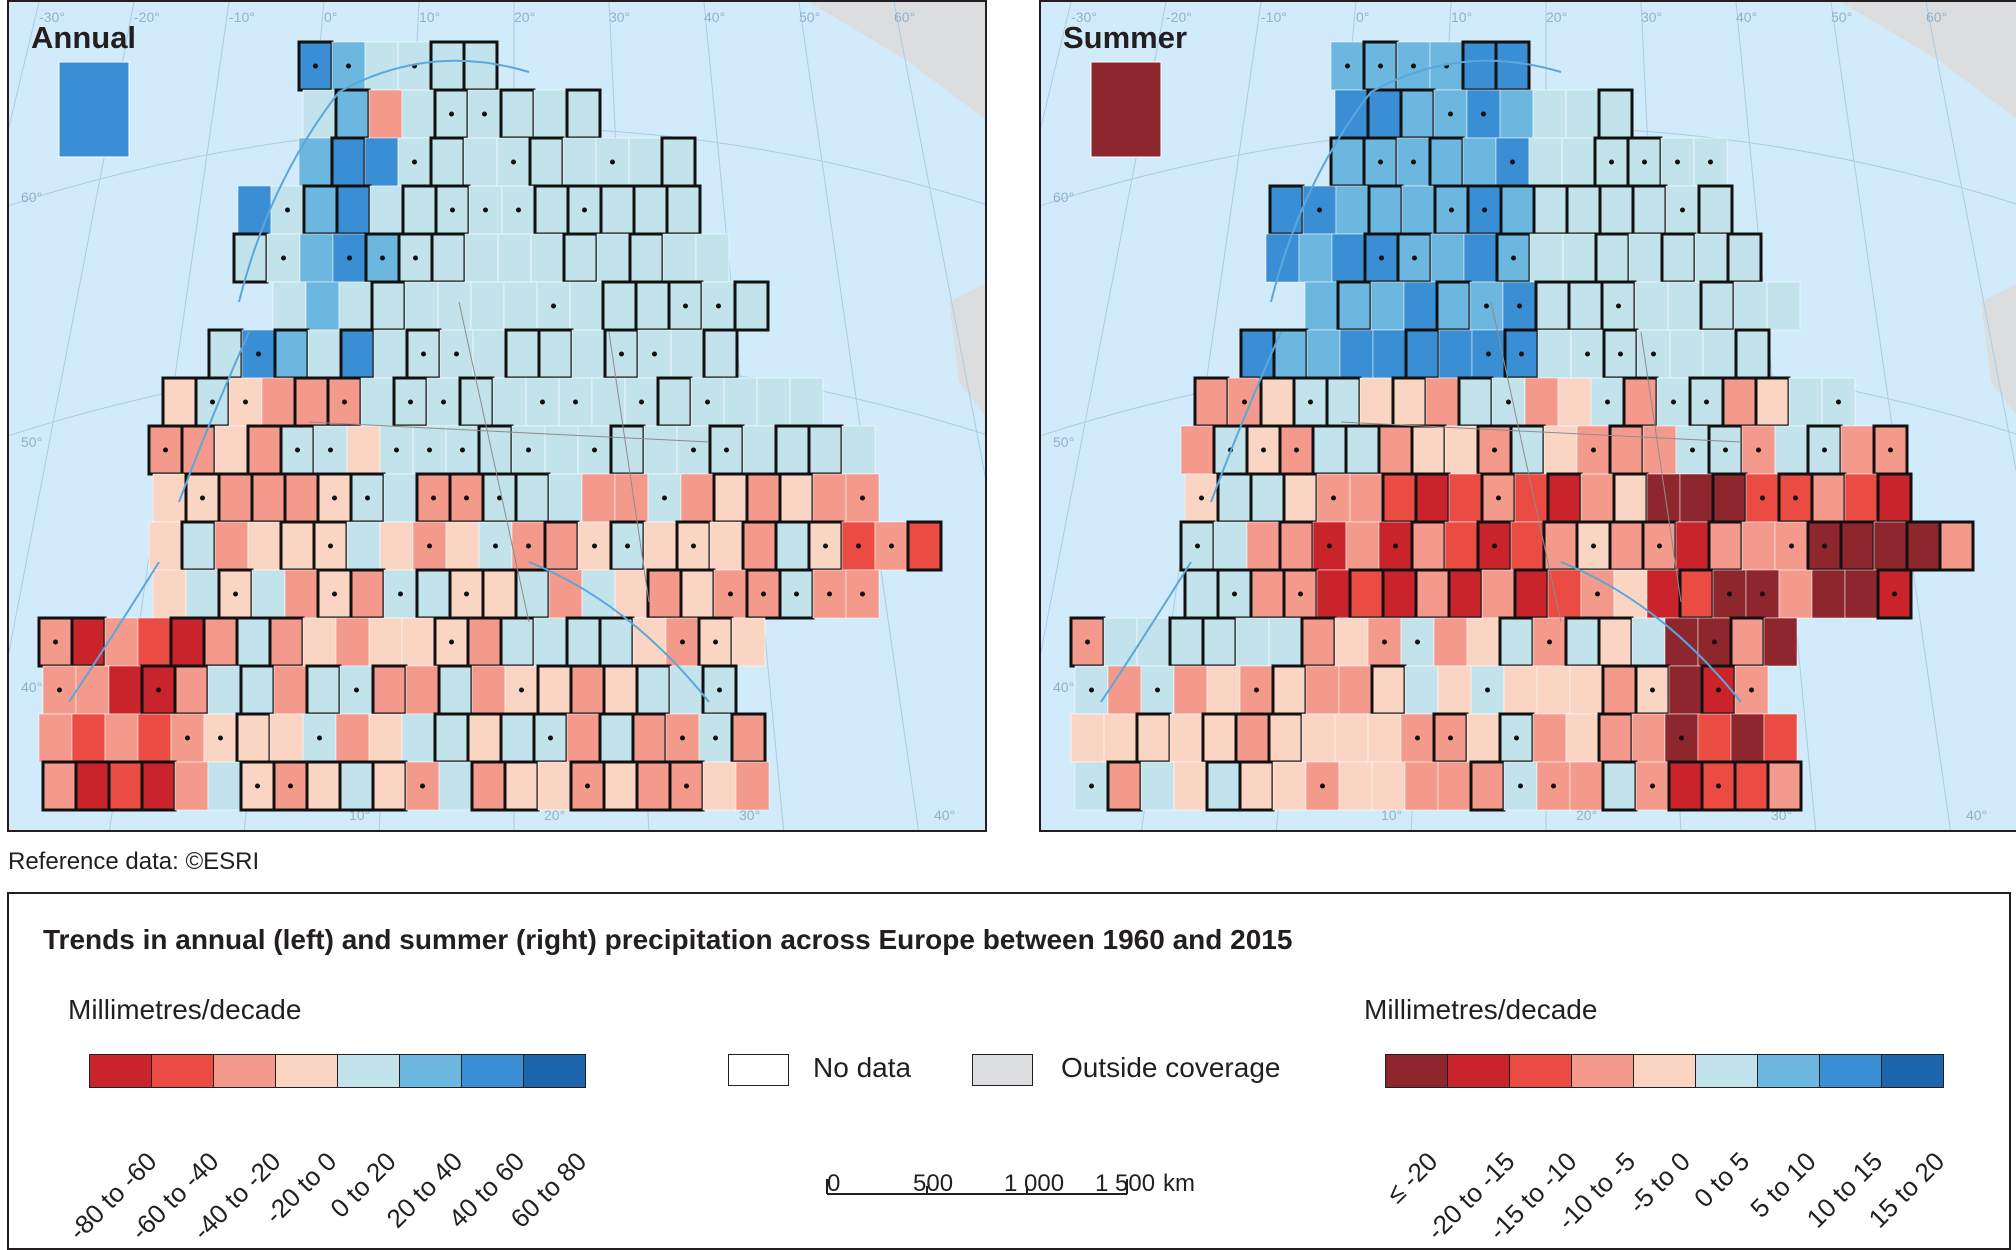  I want to click on significant-cell-outline, so click(751, 306).